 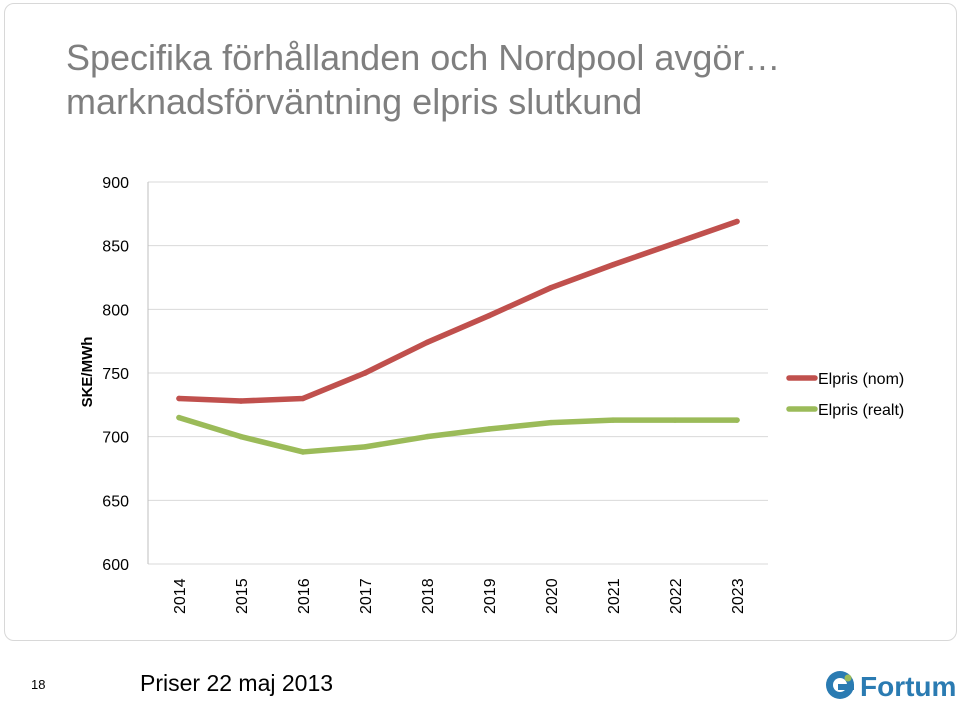 What do you see at coordinates (38, 684) in the screenshot?
I see `page-number: 18` at bounding box center [38, 684].